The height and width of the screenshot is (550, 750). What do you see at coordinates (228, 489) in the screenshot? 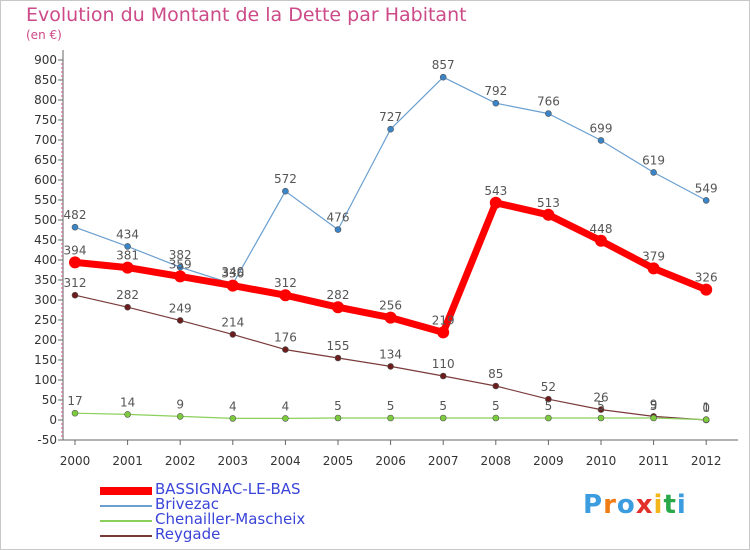
I see `legend-label: BASSIGNAC-LE-BAS` at bounding box center [228, 489].